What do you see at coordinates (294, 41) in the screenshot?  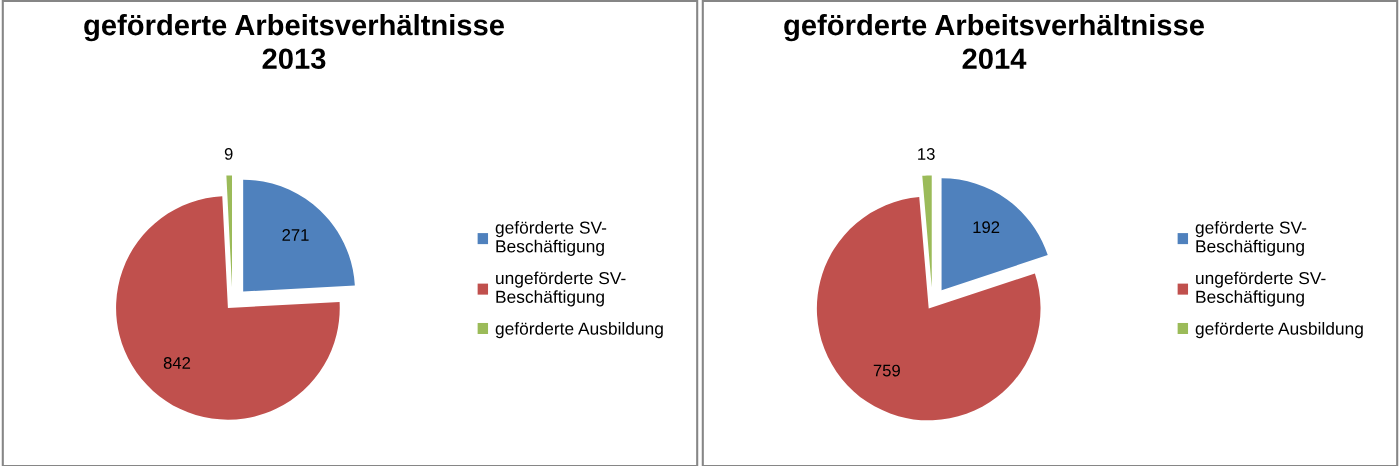 I see `chart-title: geförderte Arbeitsverhältnisse 2013` at bounding box center [294, 41].